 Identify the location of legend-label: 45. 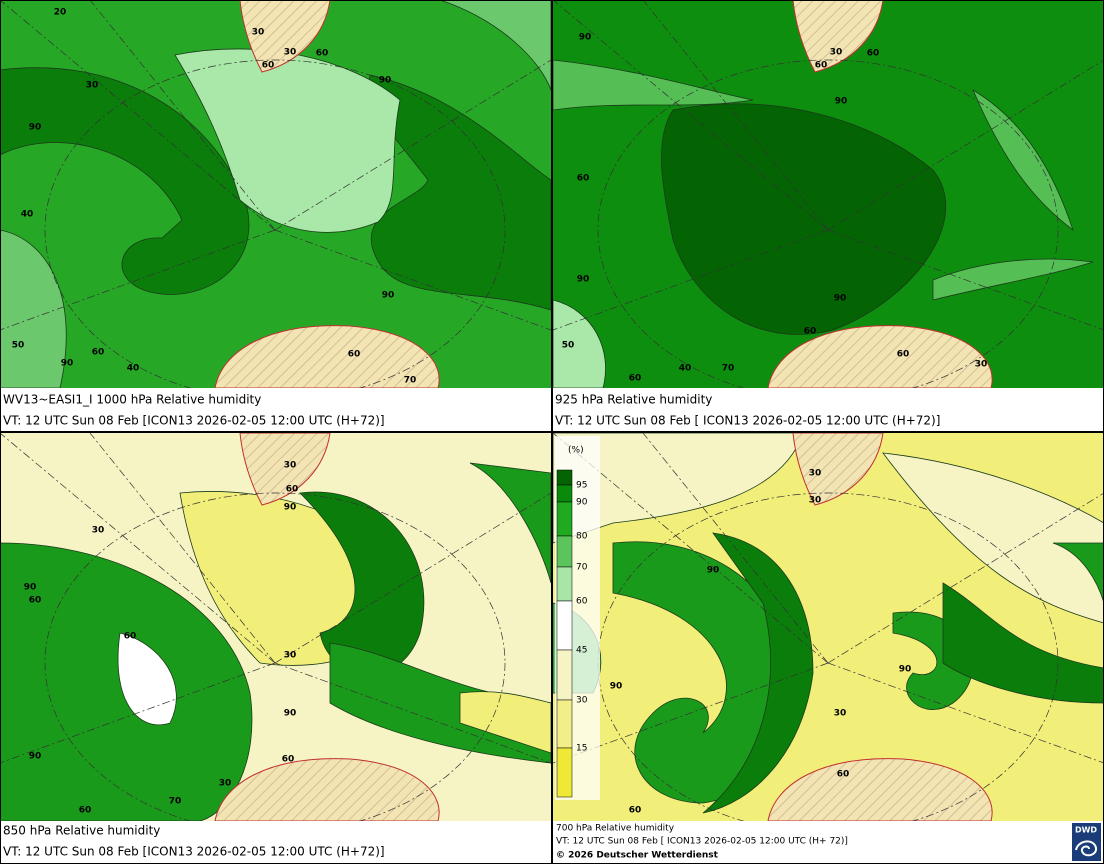
(581, 651).